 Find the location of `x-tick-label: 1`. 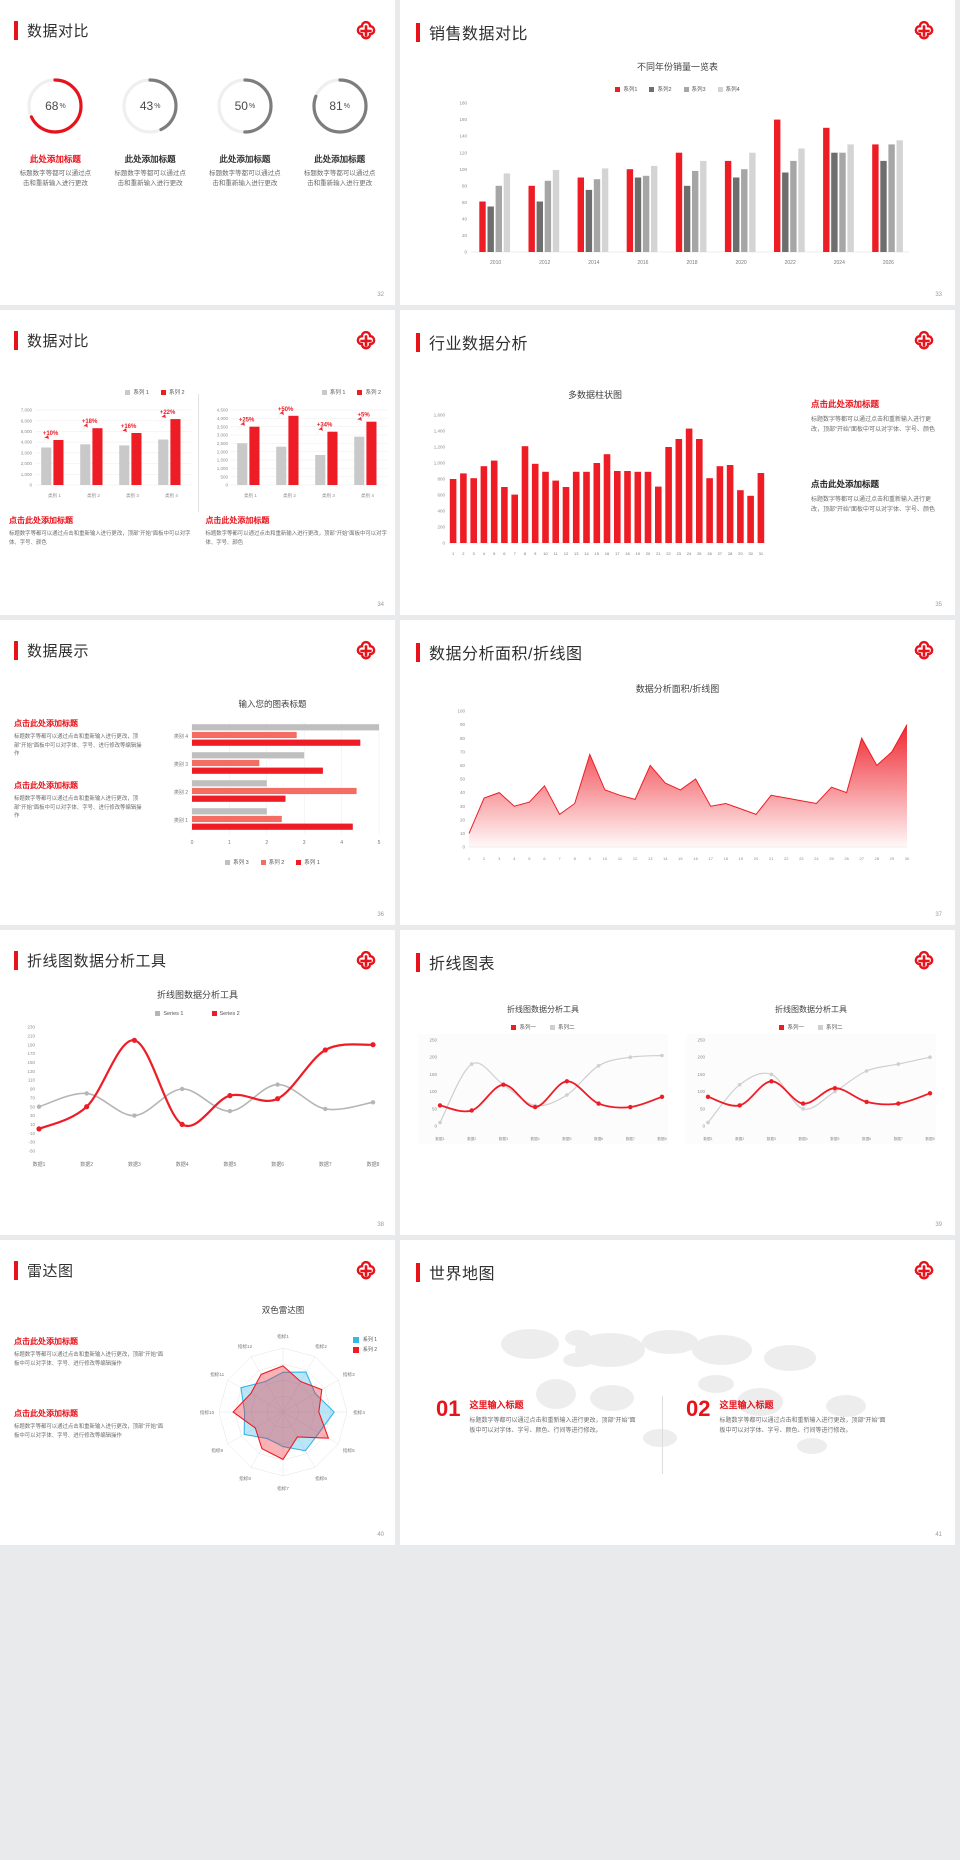

x-tick-label: 1 is located at coordinates (468, 858).